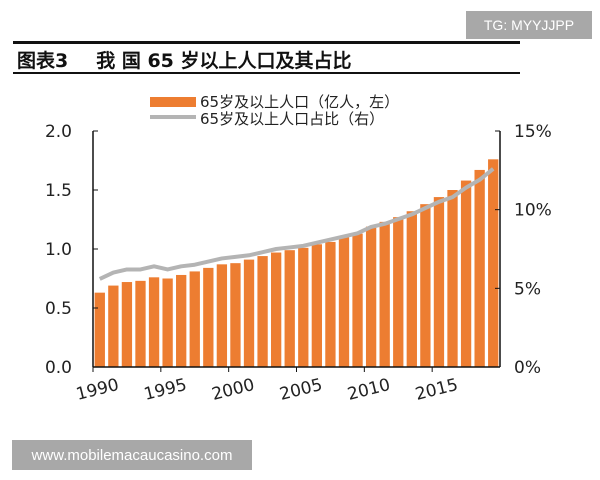 This screenshot has height=480, width=600. I want to click on header-rule-bottom, so click(266, 73).